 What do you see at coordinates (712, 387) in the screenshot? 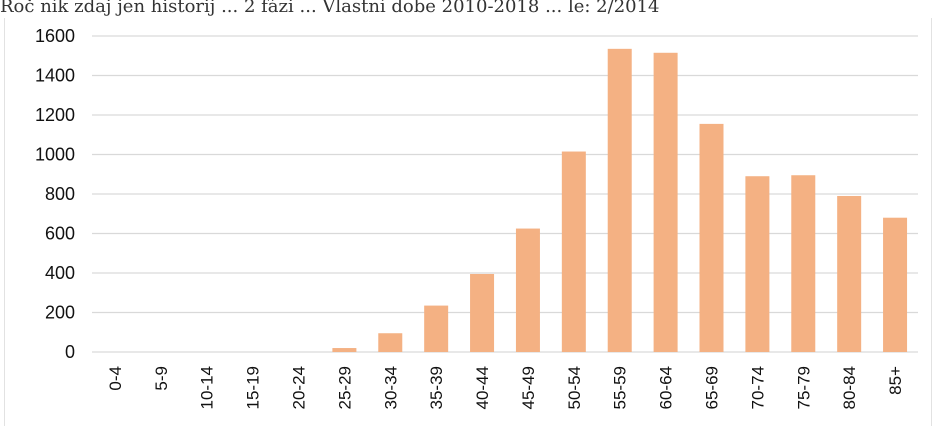
I see `x-tick-label: 65-69` at bounding box center [712, 387].